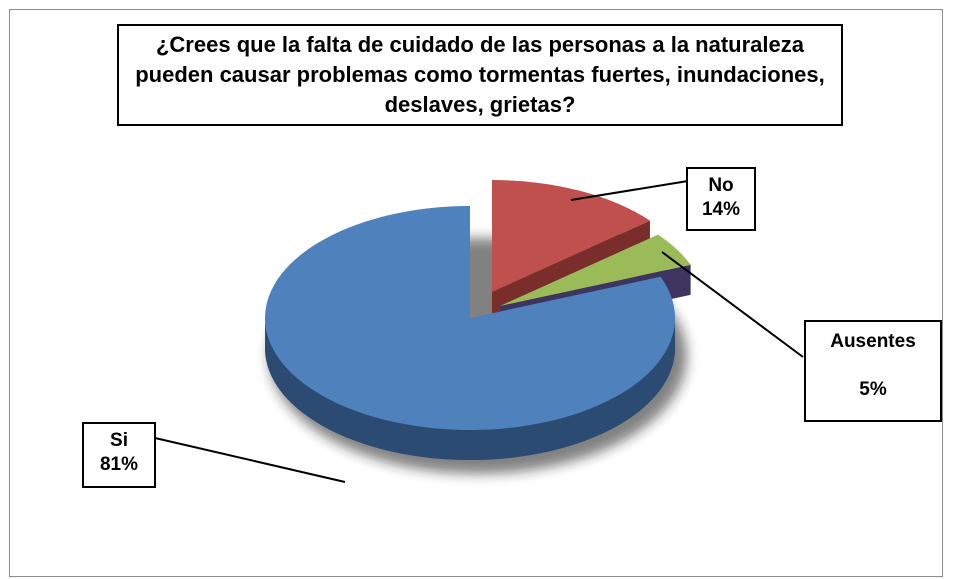 This screenshot has height=579, width=956. I want to click on data-label-ausentes-value: 5%, so click(873, 389).